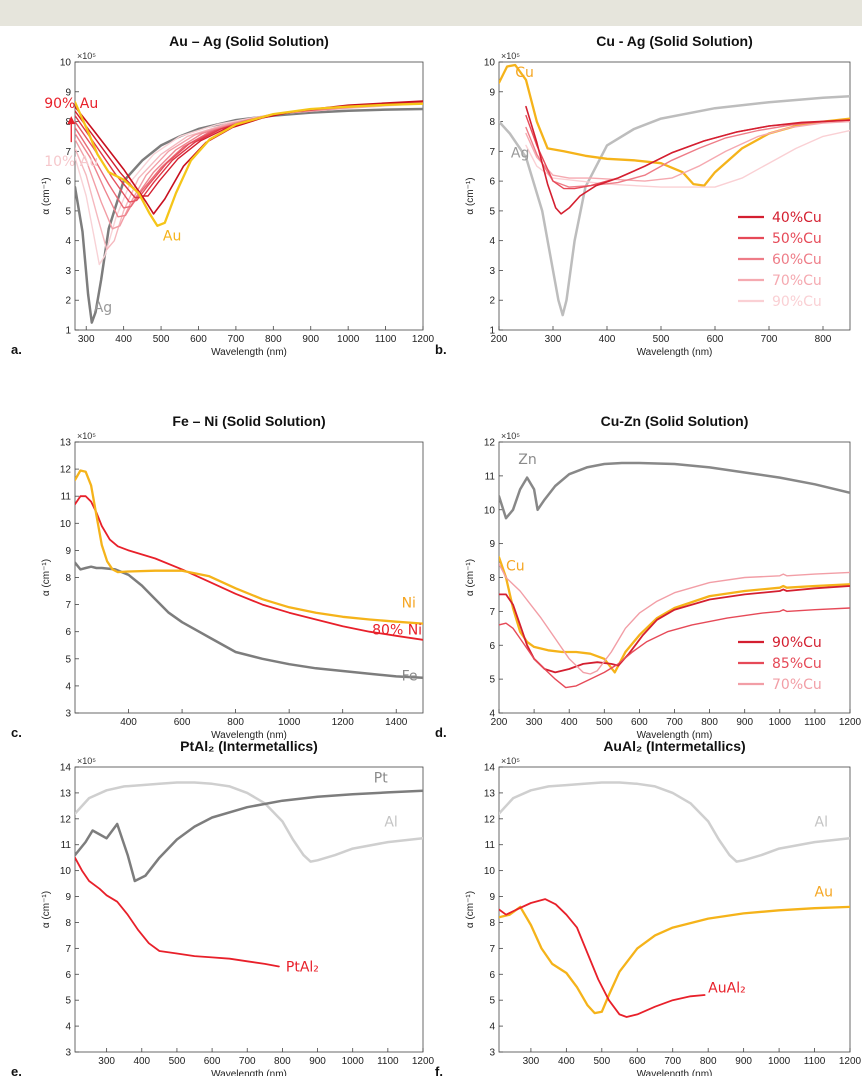  What do you see at coordinates (797, 664) in the screenshot?
I see `legend-label: 85%Cu` at bounding box center [797, 664].